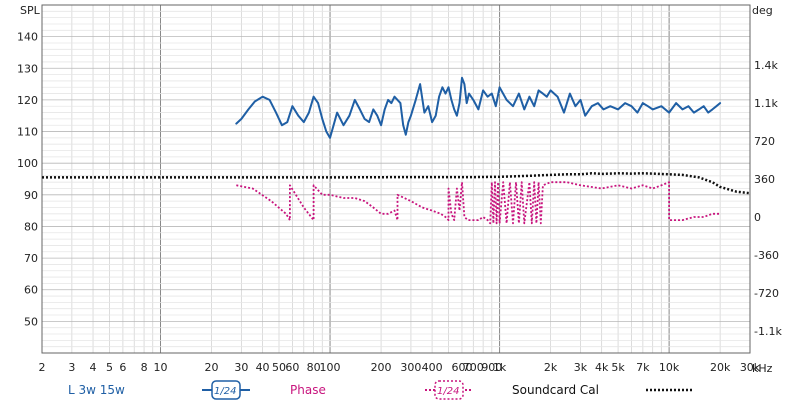  Describe the element at coordinates (757, 217) in the screenshot. I see `y-right-tick-label: 0` at that location.